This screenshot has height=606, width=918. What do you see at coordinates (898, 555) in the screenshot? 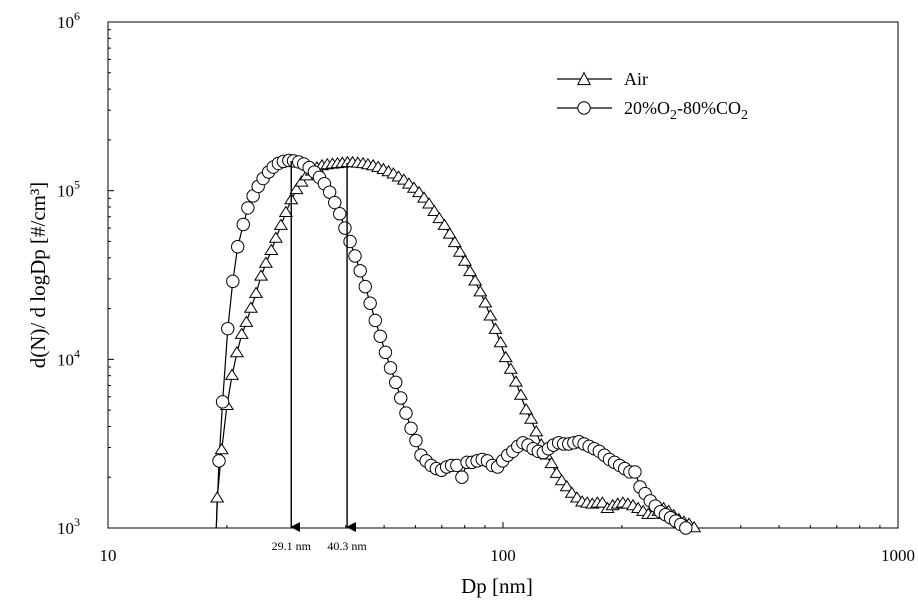
I see `x-tick-label: 1000` at bounding box center [898, 555].